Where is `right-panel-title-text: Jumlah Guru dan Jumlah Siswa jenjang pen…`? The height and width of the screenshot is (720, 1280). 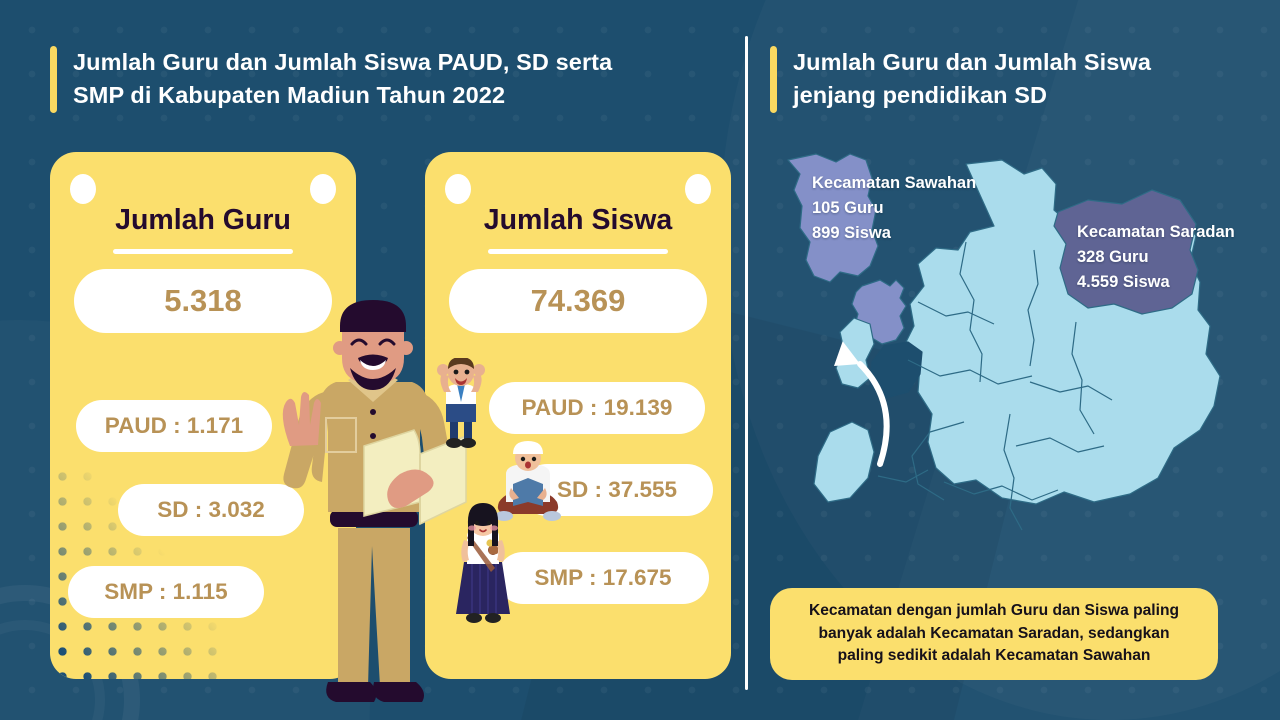 right-panel-title-text: Jumlah Guru dan Jumlah Siswa jenjang pen… is located at coordinates (972, 79).